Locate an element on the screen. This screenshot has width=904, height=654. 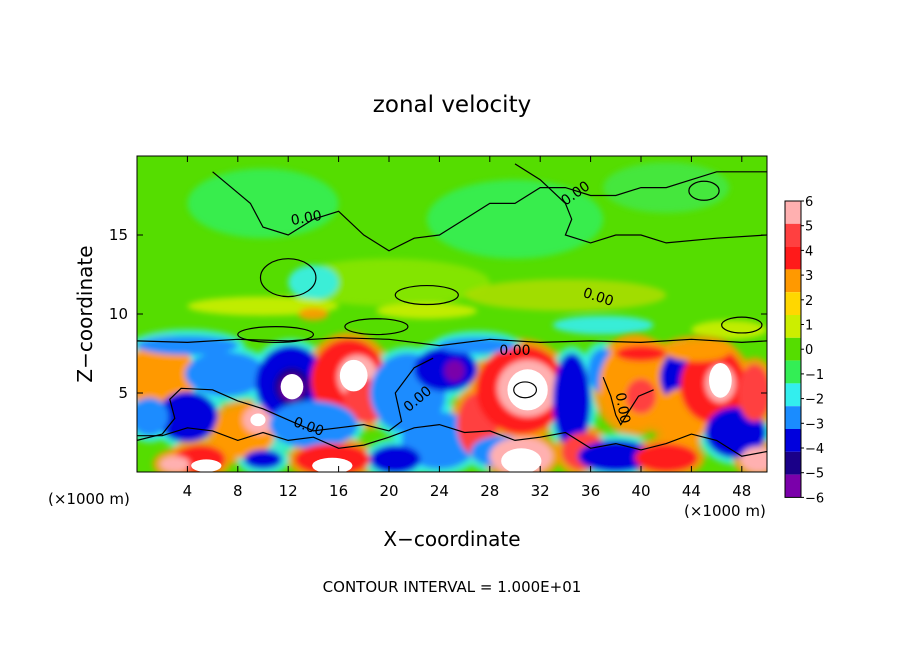
colorbar-label: 1 is located at coordinates (809, 326).